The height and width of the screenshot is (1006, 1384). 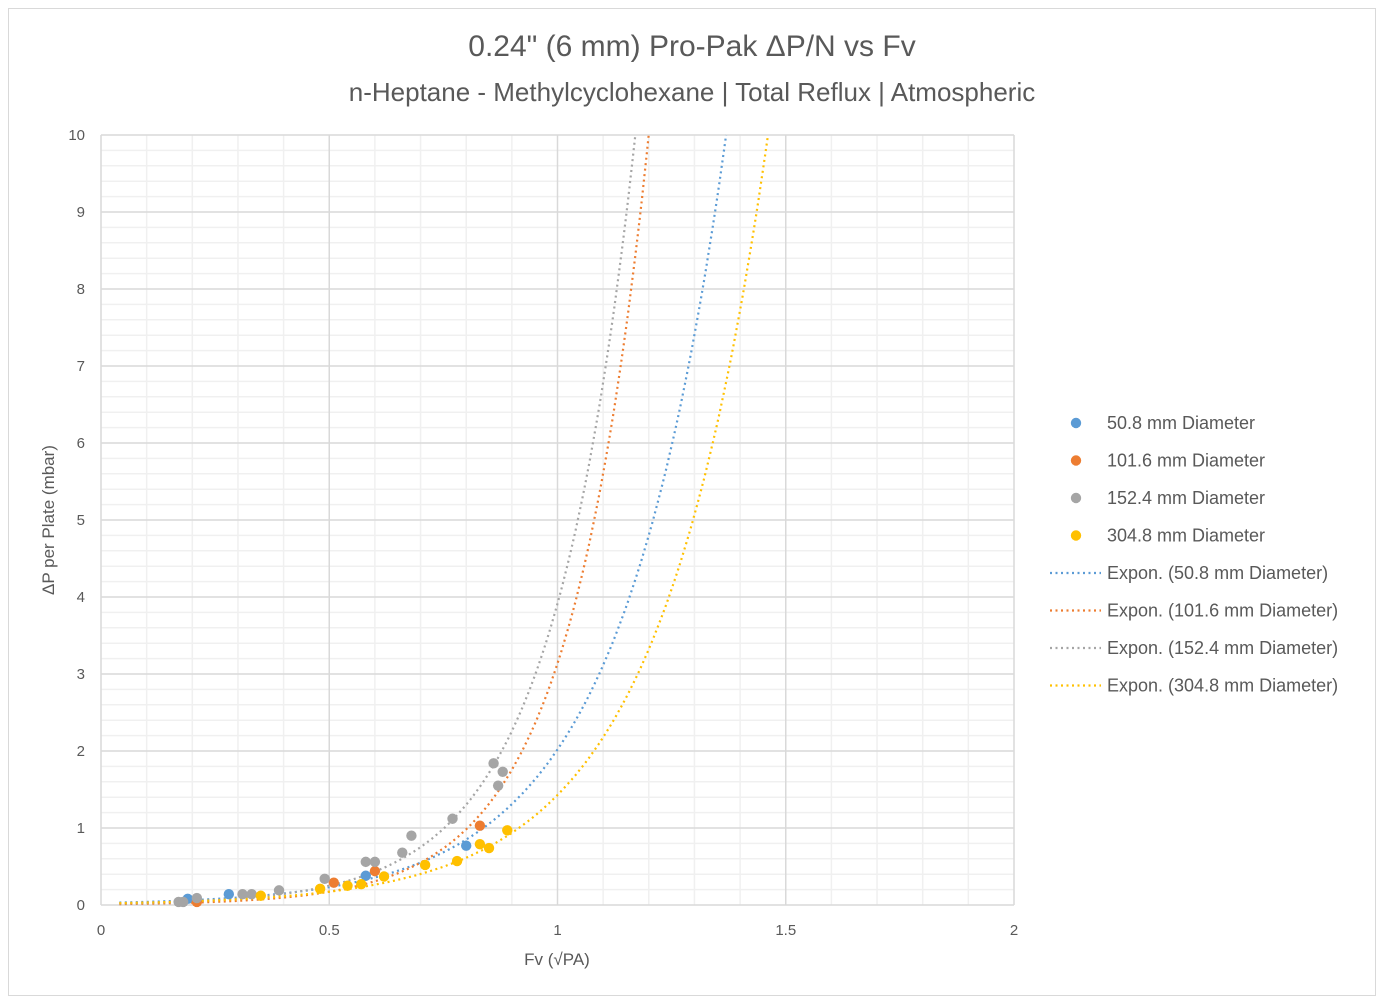 What do you see at coordinates (1222, 648) in the screenshot?
I see `legend-label: Expon. (152.4 mm Diameter)` at bounding box center [1222, 648].